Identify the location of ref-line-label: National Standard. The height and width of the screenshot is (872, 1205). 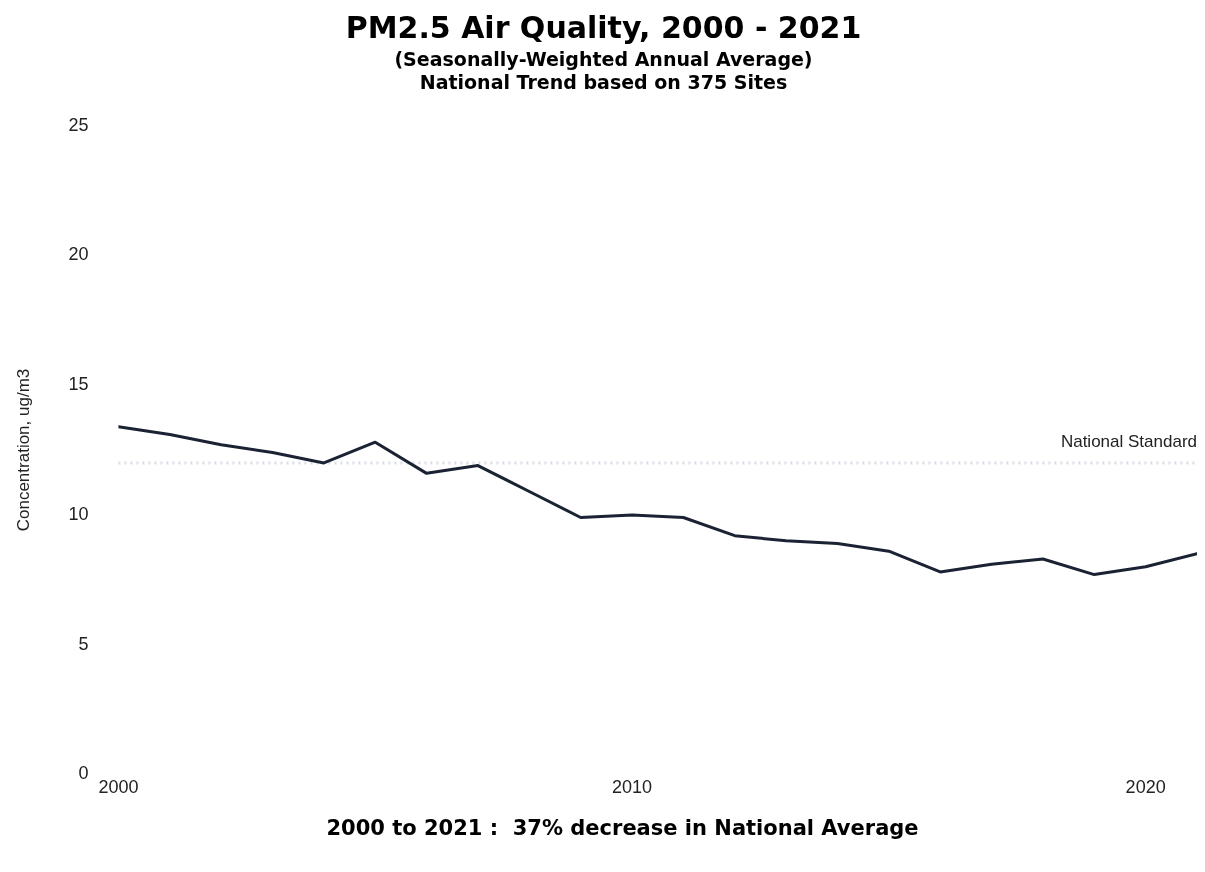
(1128, 442).